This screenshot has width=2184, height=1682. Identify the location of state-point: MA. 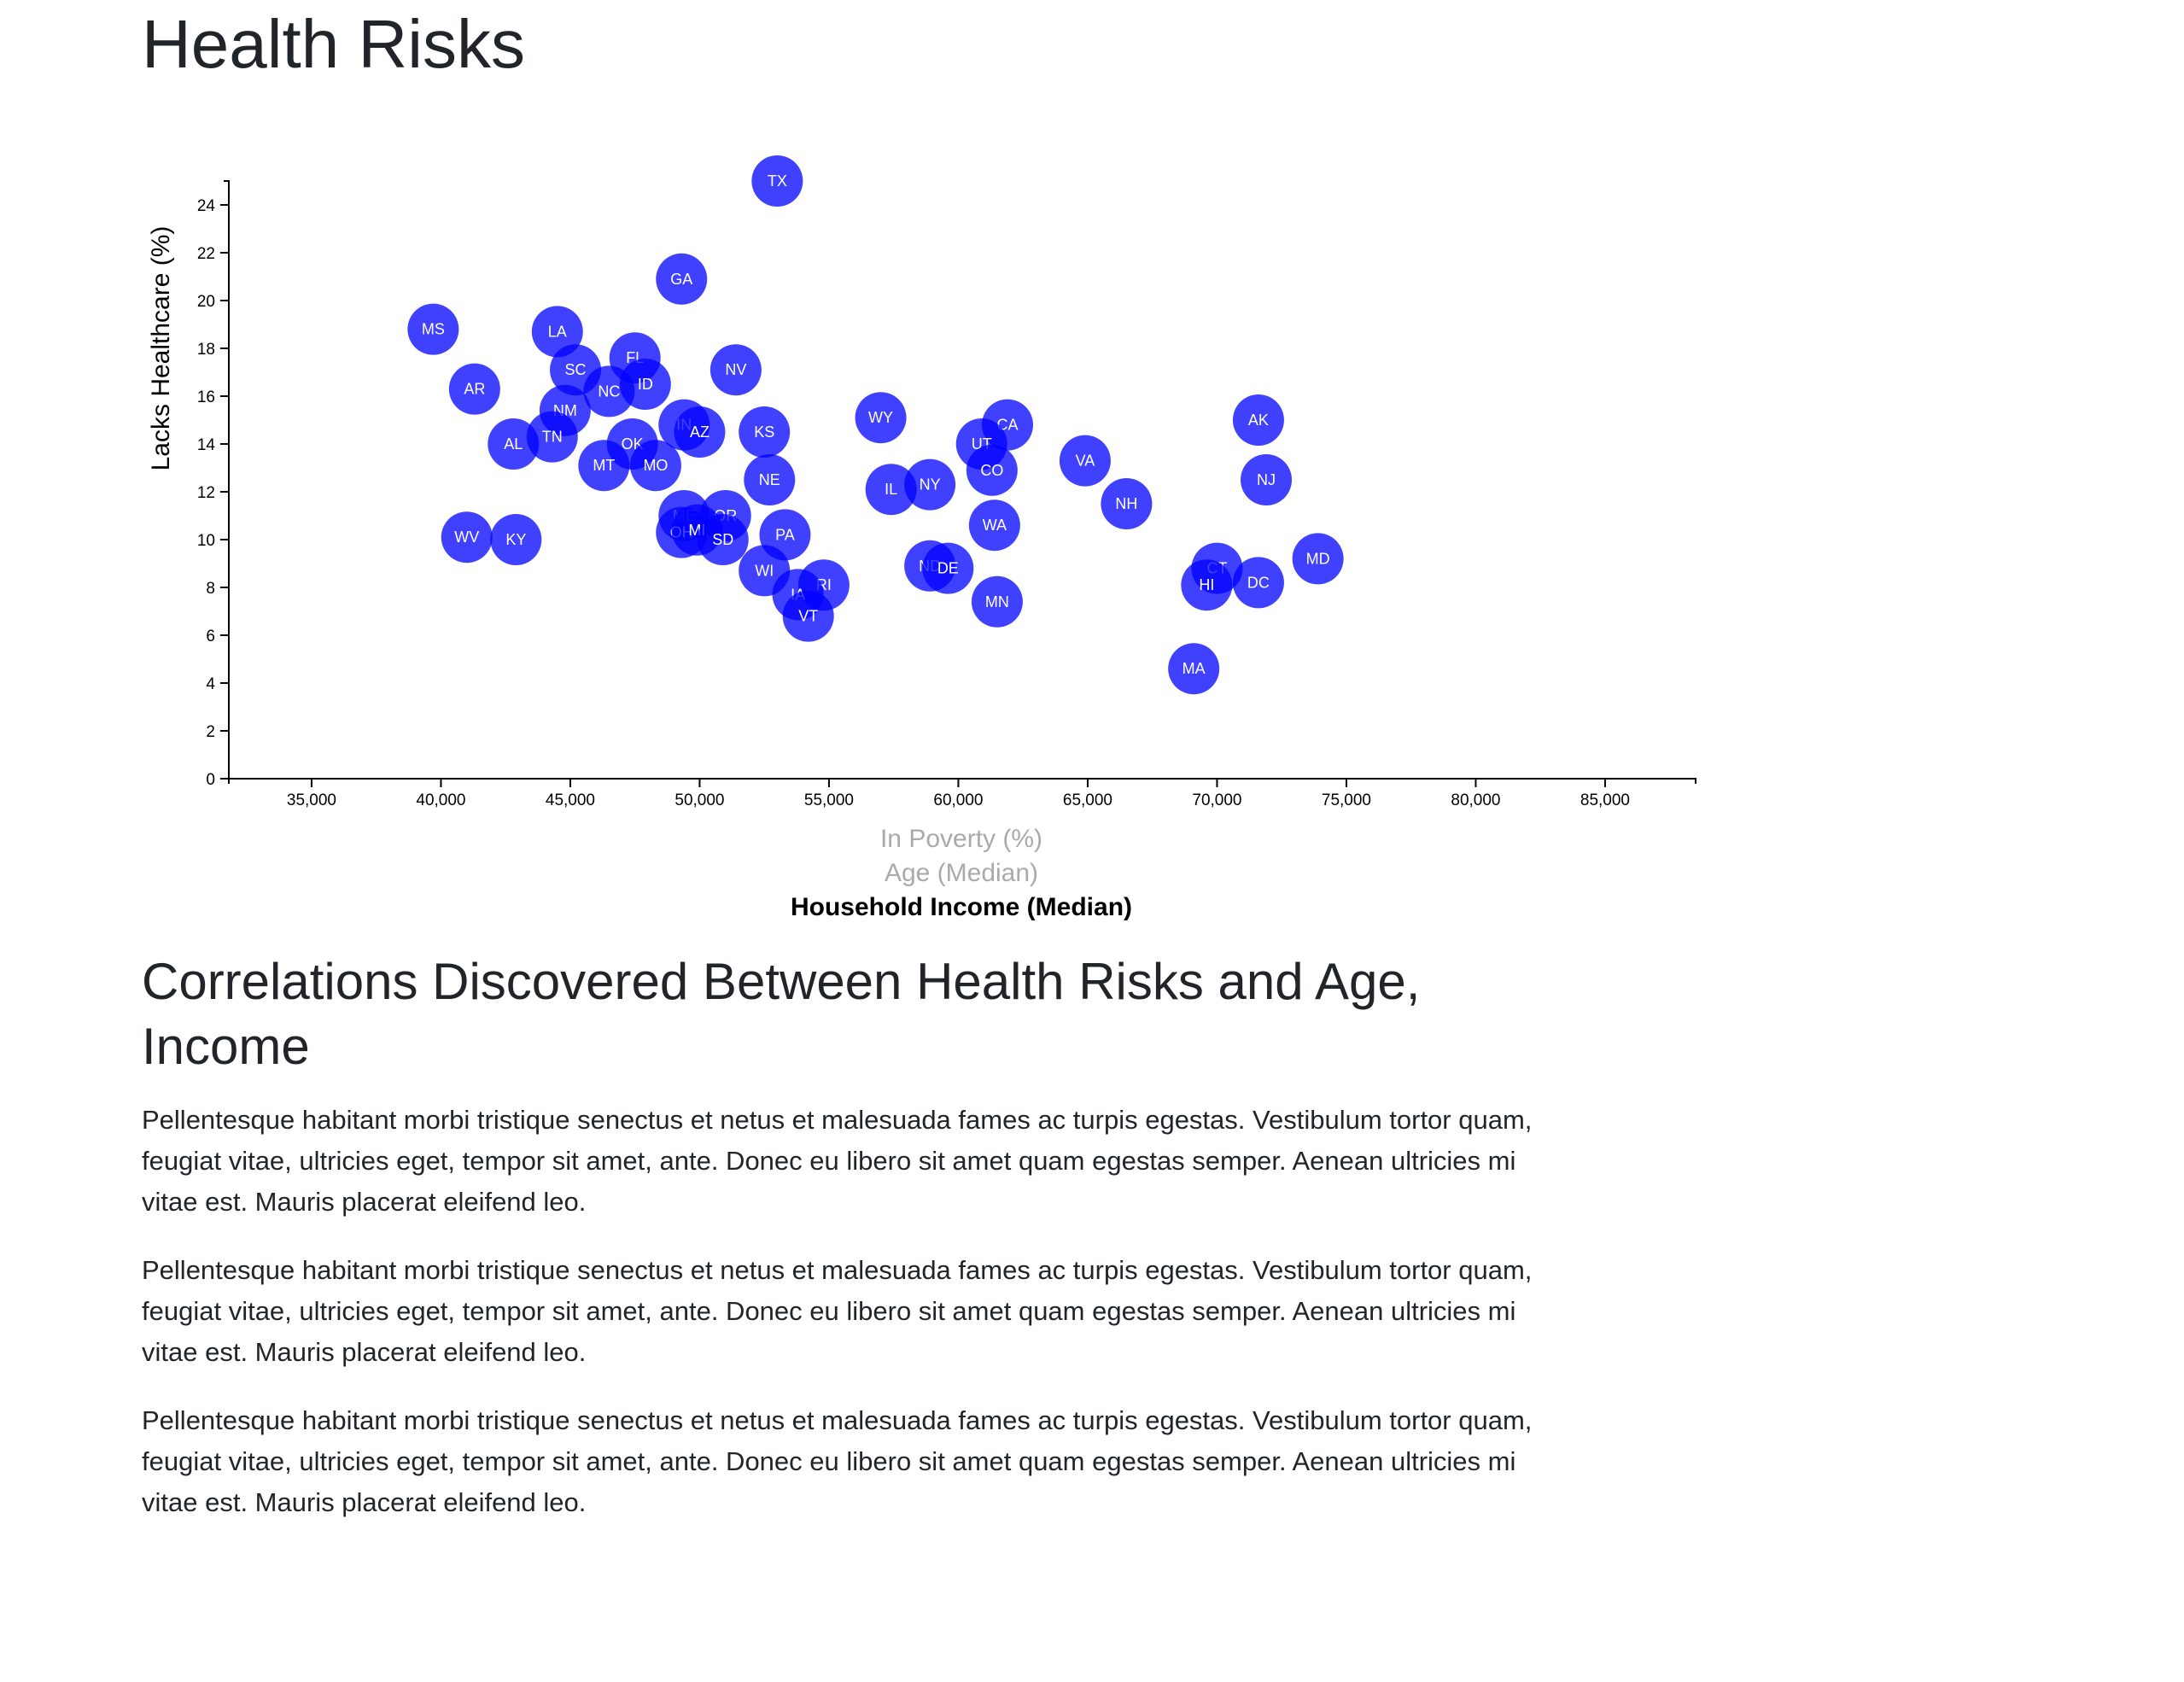
(1194, 669).